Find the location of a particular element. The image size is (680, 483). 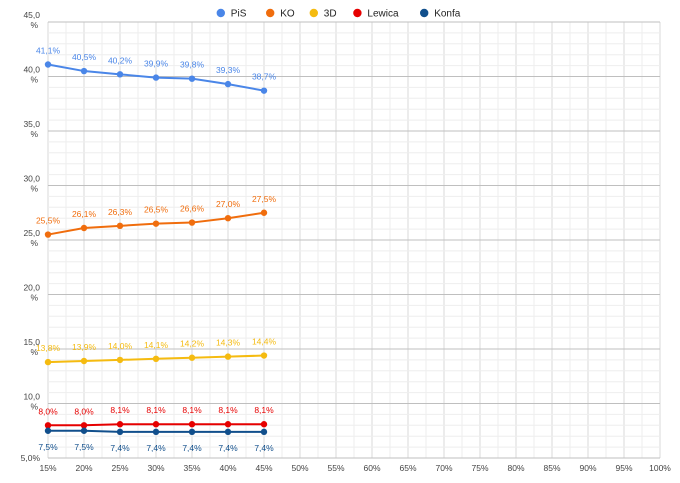

x-tick-label: 60% is located at coordinates (371, 468).